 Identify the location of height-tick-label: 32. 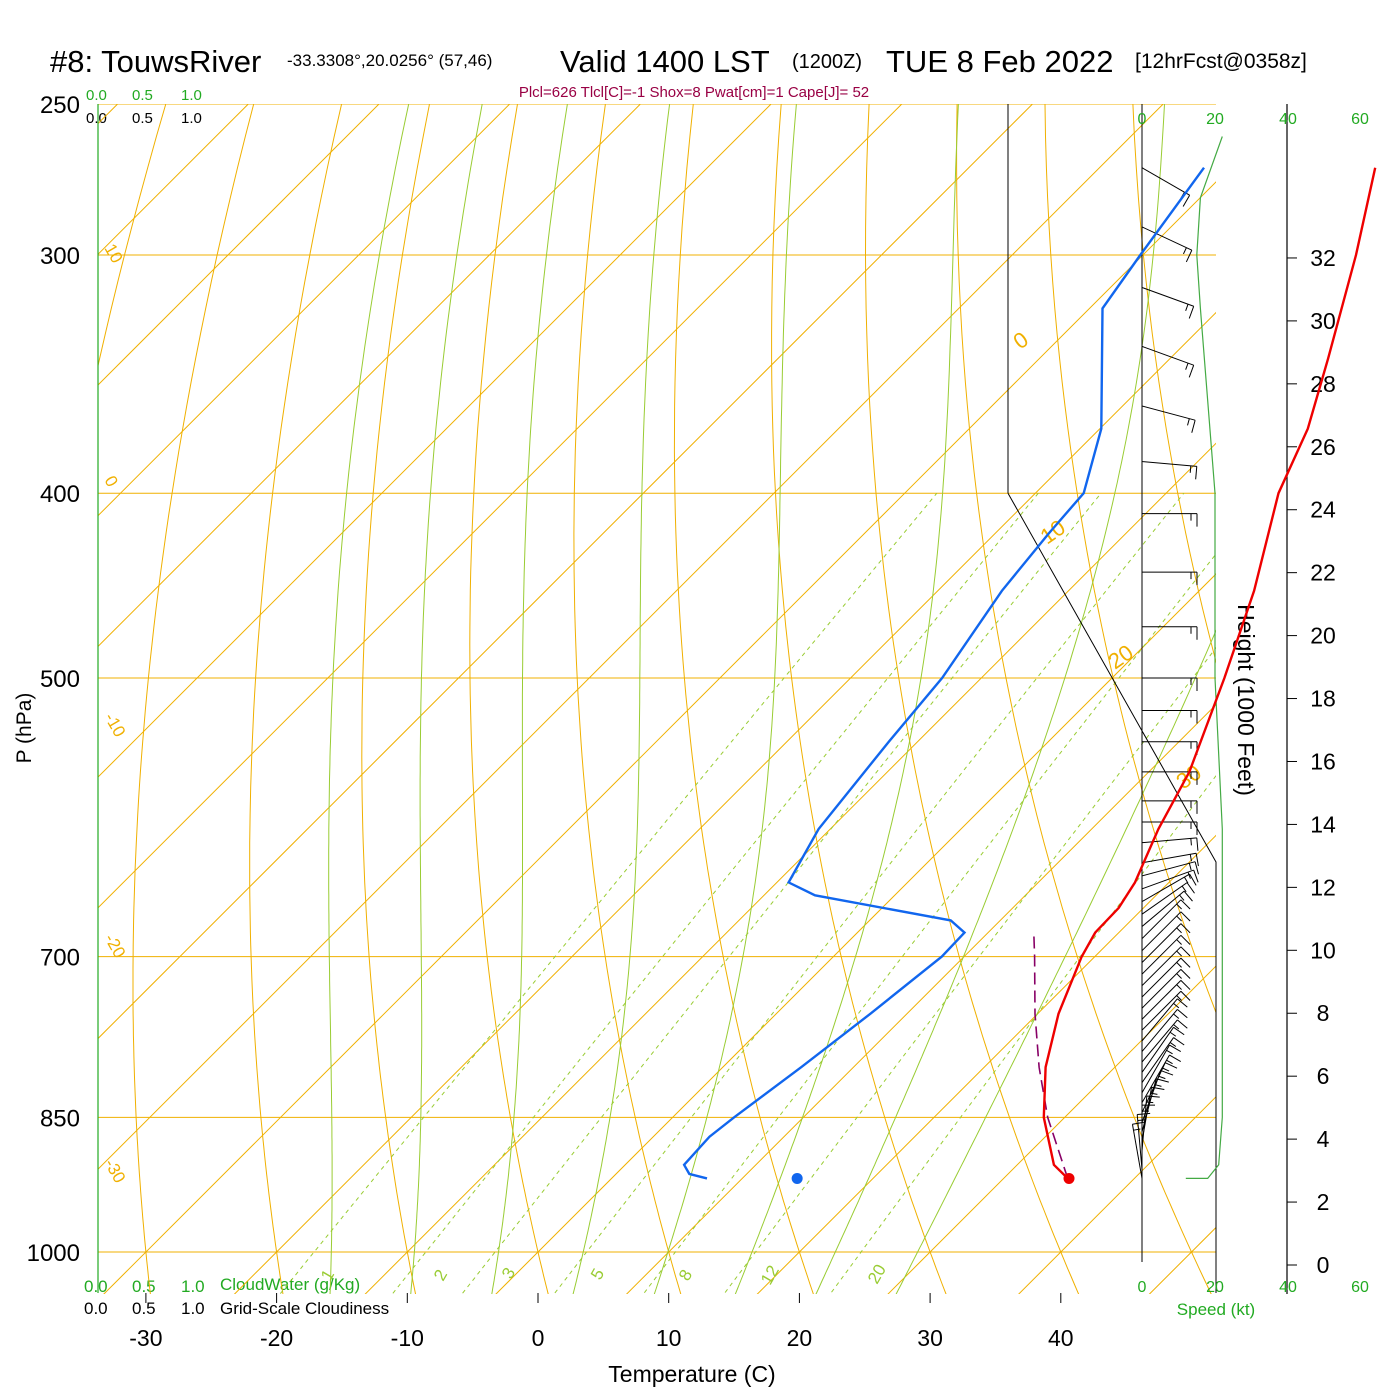
(1323, 258).